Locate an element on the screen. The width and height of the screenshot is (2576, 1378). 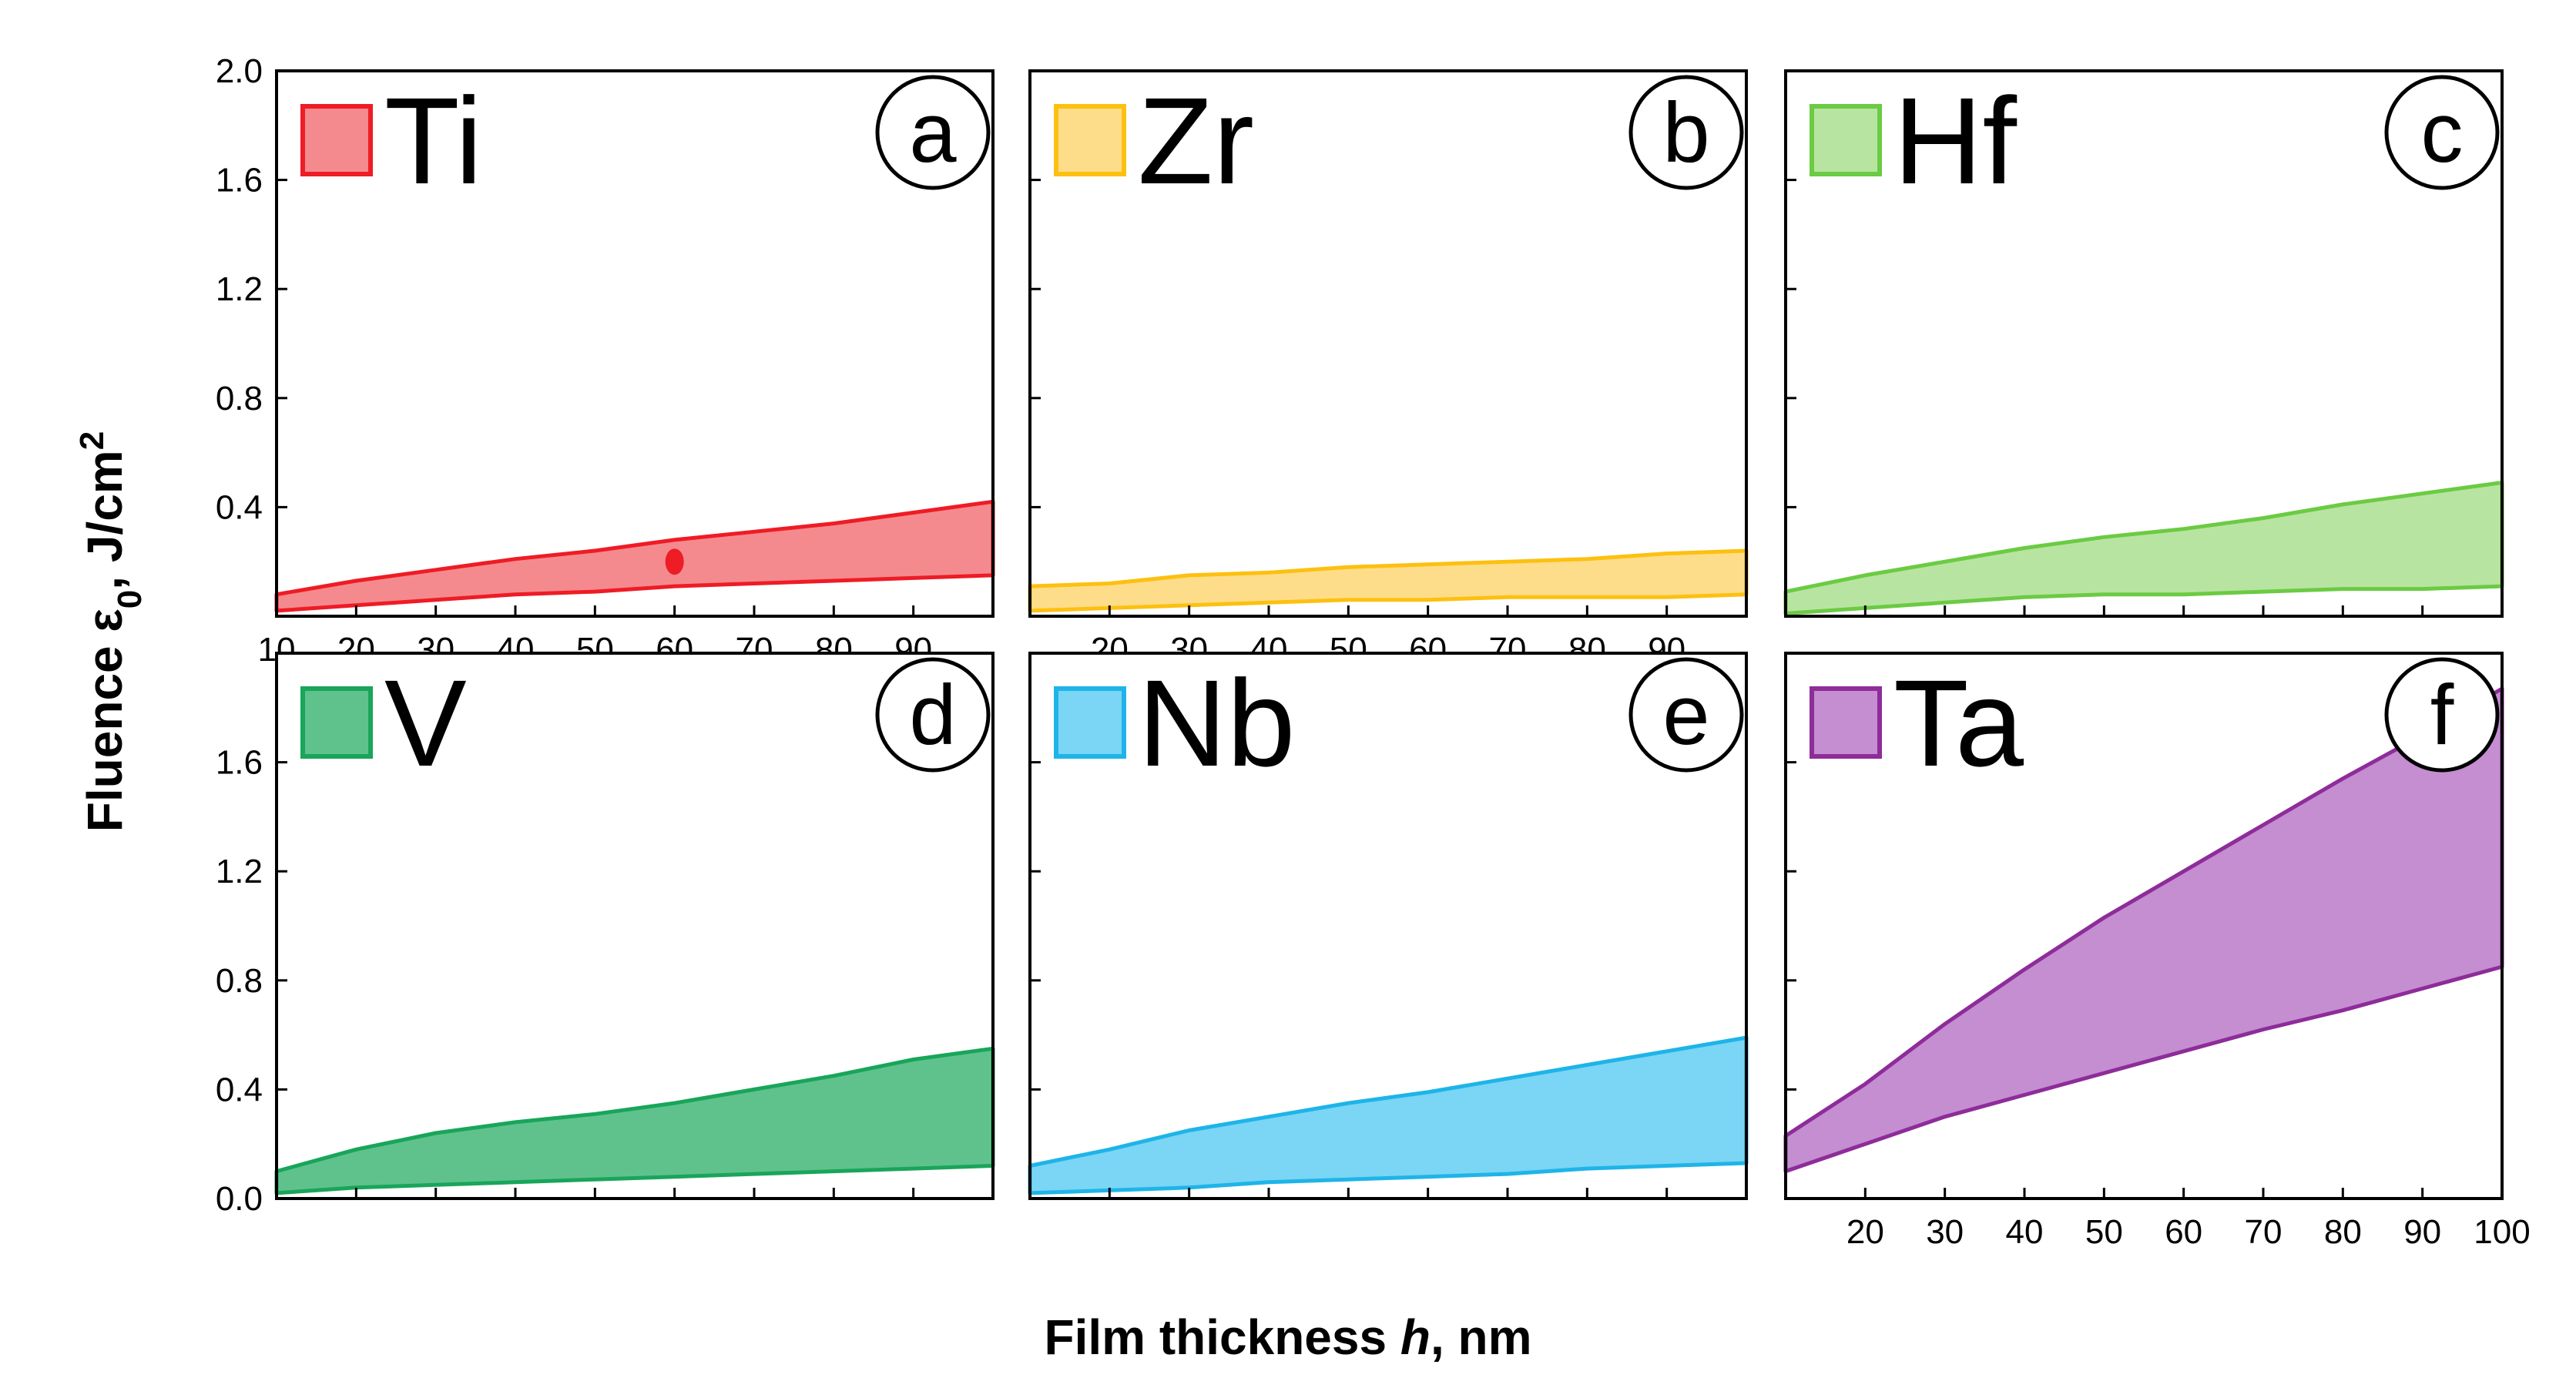
x-axis-title-main: Film thickness is located at coordinates (1222, 1337).